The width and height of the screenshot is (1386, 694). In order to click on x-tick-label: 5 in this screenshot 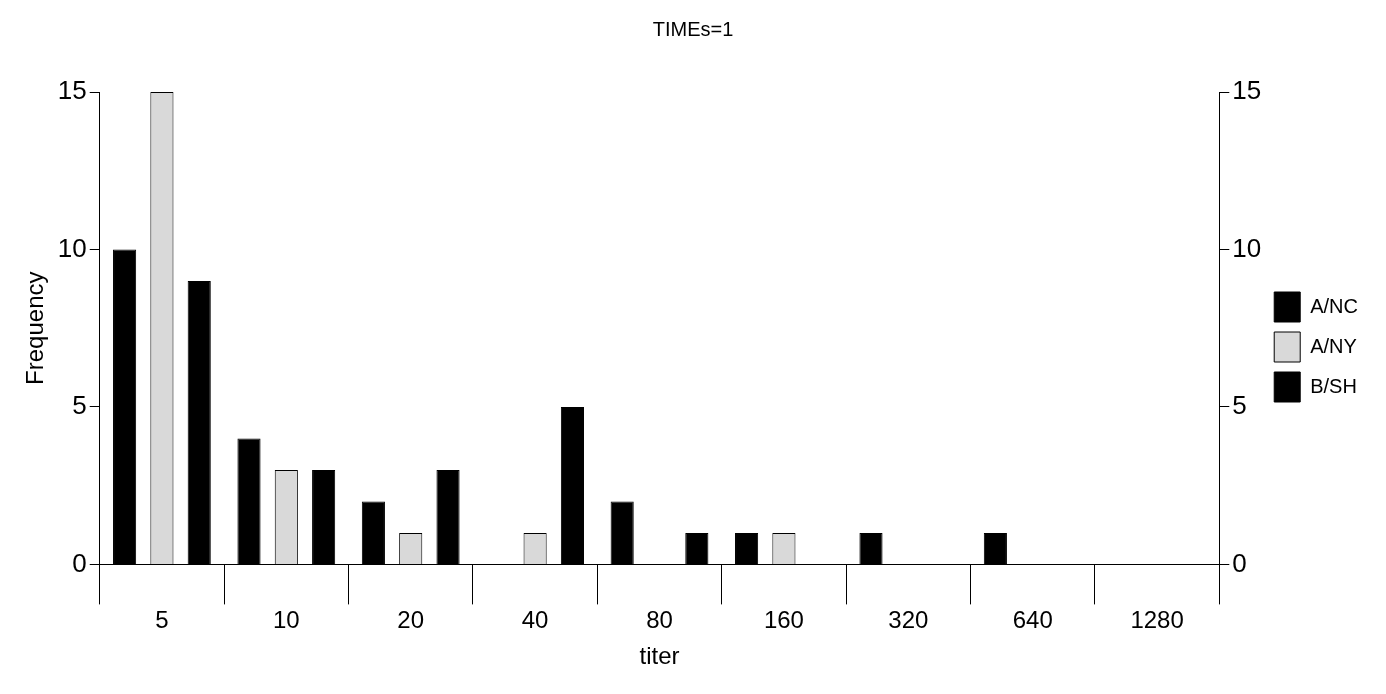, I will do `click(162, 620)`.